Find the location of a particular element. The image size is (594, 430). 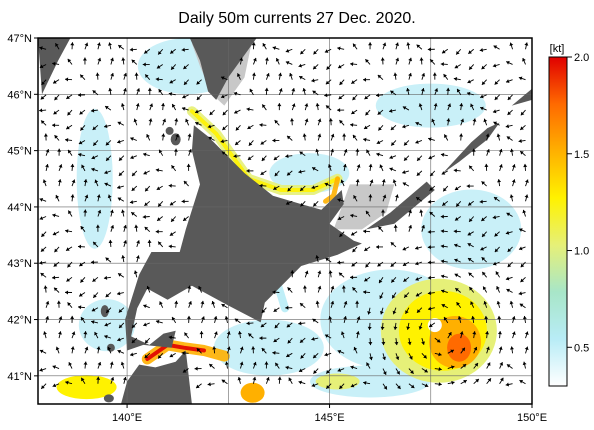

small-island is located at coordinates (169, 130).